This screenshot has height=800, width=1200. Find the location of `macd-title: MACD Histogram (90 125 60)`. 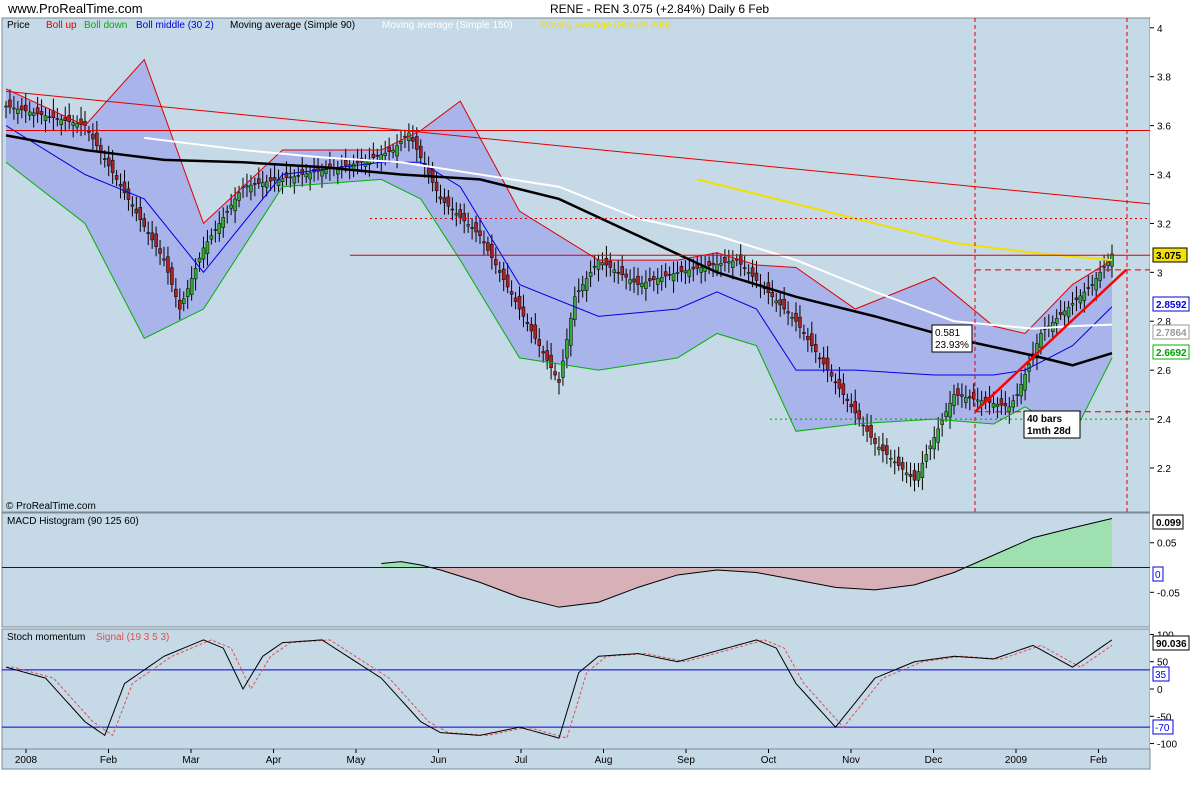

macd-title: MACD Histogram (90 125 60) is located at coordinates (73, 521).